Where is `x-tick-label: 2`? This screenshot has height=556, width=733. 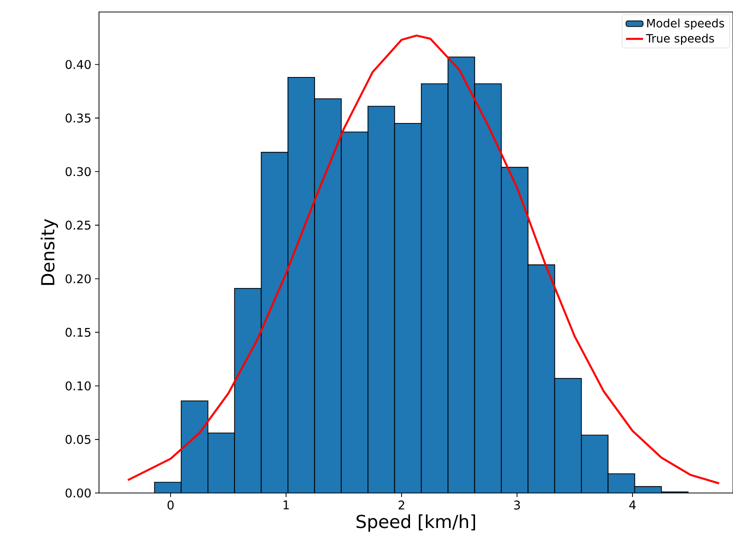
x-tick-label: 2 is located at coordinates (401, 505).